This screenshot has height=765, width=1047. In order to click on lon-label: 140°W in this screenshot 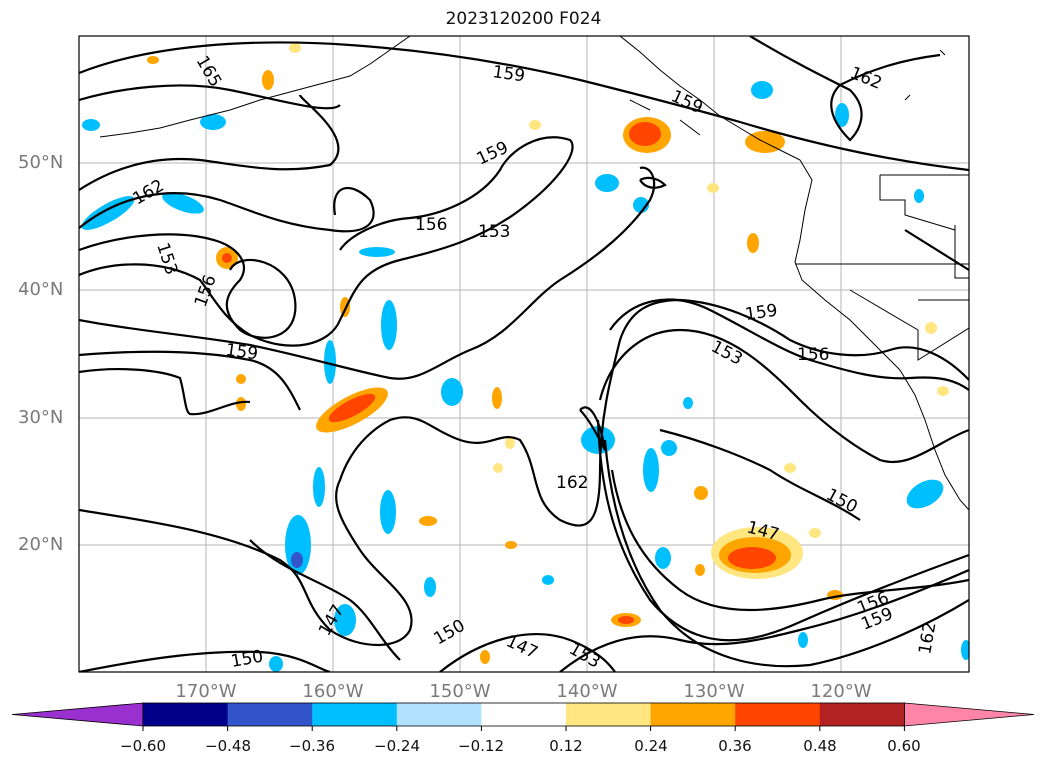, I will do `click(587, 691)`.